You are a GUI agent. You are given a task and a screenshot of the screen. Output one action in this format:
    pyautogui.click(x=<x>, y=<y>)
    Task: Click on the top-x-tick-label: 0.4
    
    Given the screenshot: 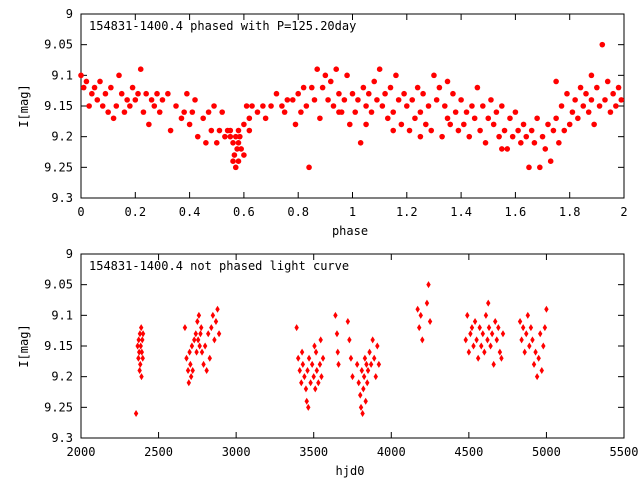 What is the action you would take?
    pyautogui.click(x=190, y=212)
    